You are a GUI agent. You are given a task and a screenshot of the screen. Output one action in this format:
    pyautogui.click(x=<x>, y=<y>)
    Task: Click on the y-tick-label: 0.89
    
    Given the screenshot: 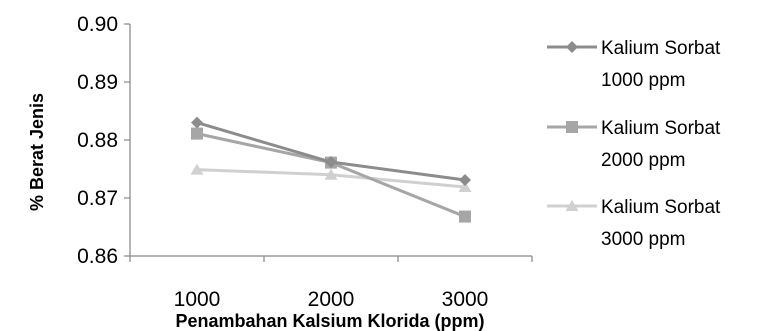 What is the action you would take?
    pyautogui.click(x=97, y=82)
    